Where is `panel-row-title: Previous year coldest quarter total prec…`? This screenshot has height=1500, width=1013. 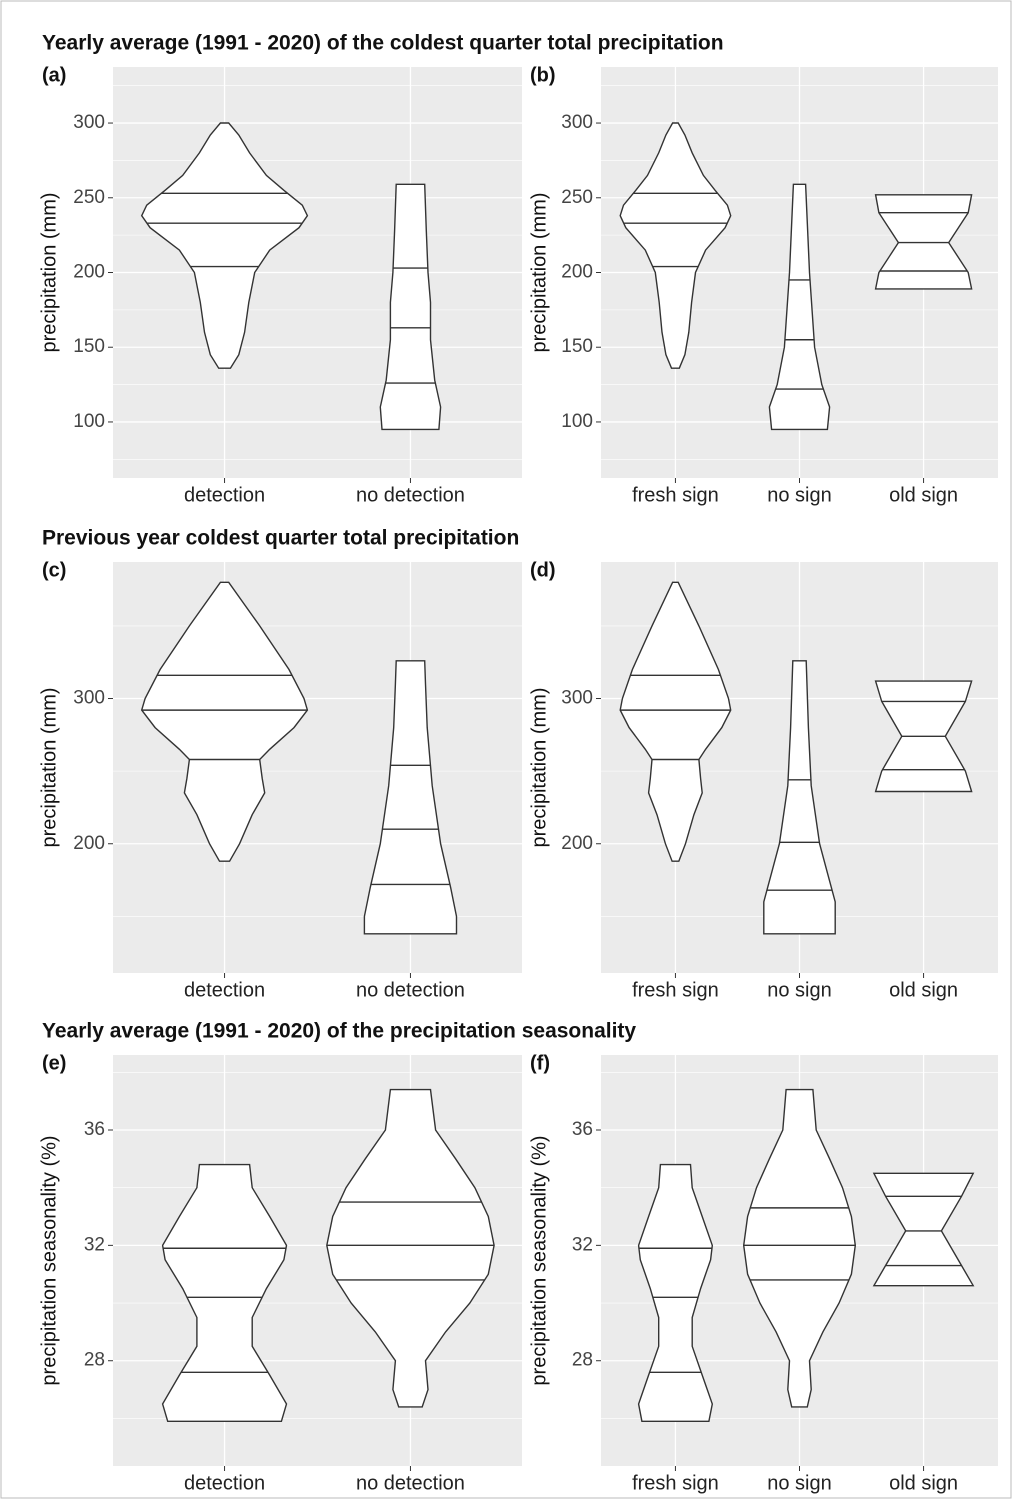
panel-row-title: Previous year coldest quarter total prec… is located at coordinates (280, 538).